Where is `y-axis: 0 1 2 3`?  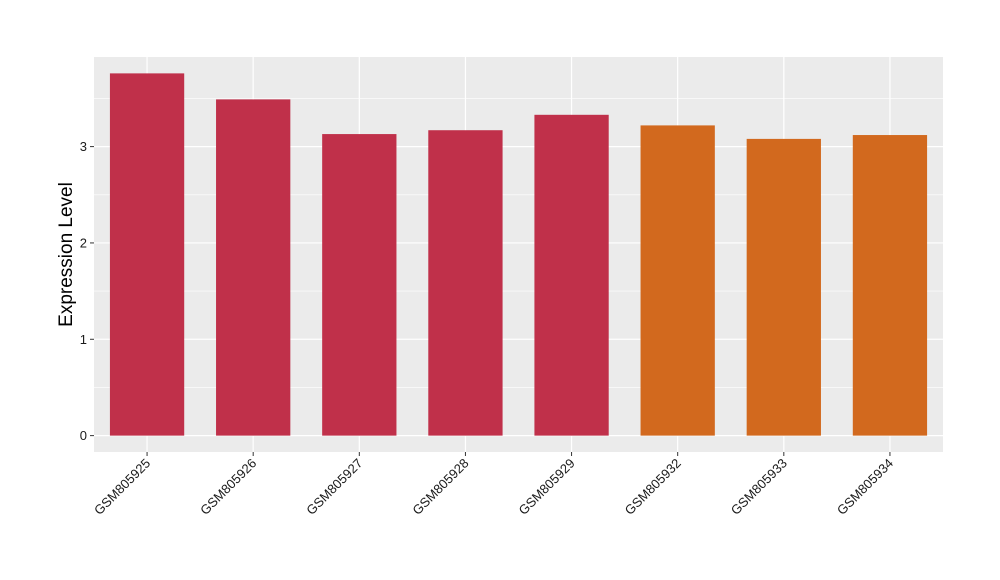 y-axis: 0 1 2 3 is located at coordinates (87, 291).